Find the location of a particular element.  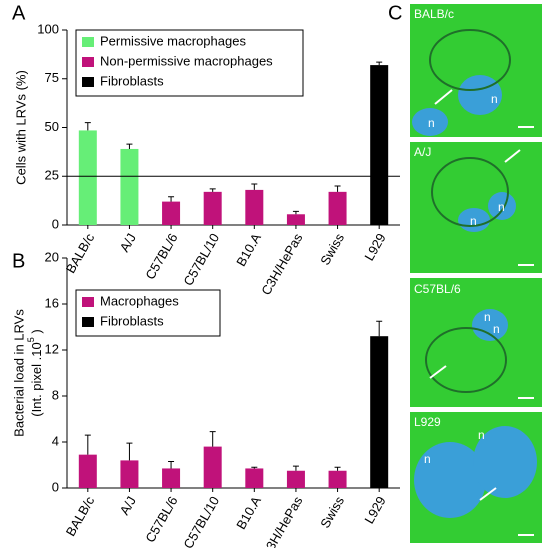

legend-label: Fibroblasts is located at coordinates (132, 320).